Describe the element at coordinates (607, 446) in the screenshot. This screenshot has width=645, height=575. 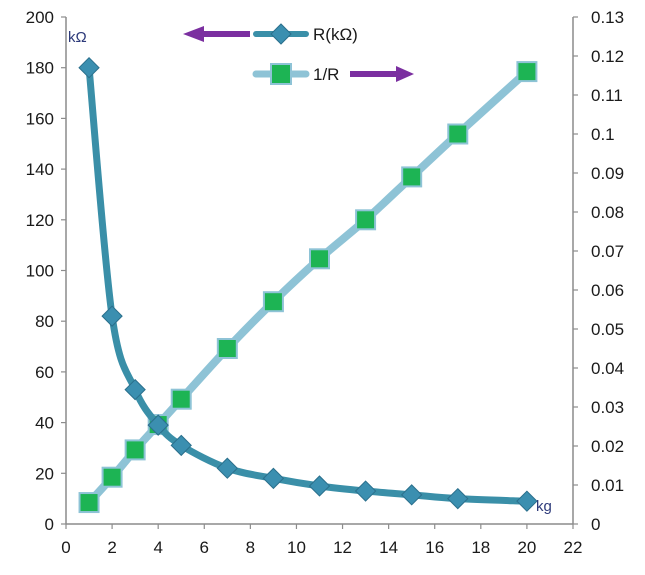
I see `right-y-tick-label: 0.02` at that location.